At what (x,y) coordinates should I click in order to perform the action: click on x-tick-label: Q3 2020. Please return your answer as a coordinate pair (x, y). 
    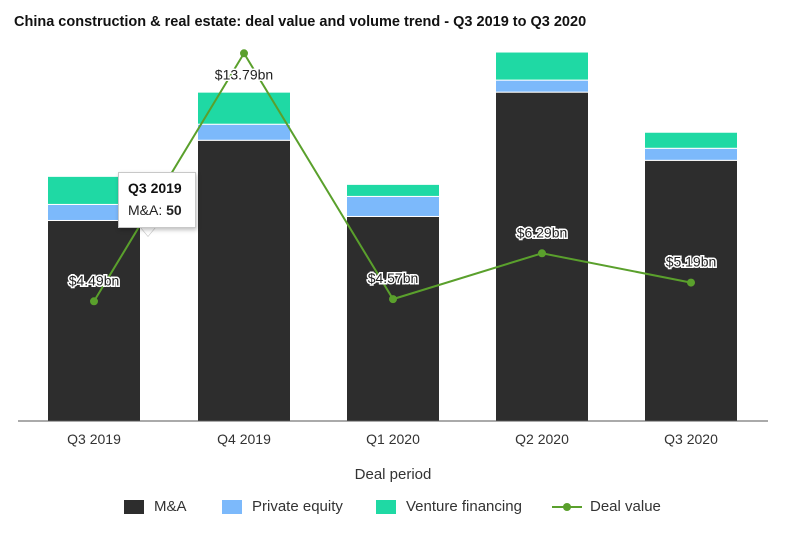
    Looking at the image, I should click on (691, 439).